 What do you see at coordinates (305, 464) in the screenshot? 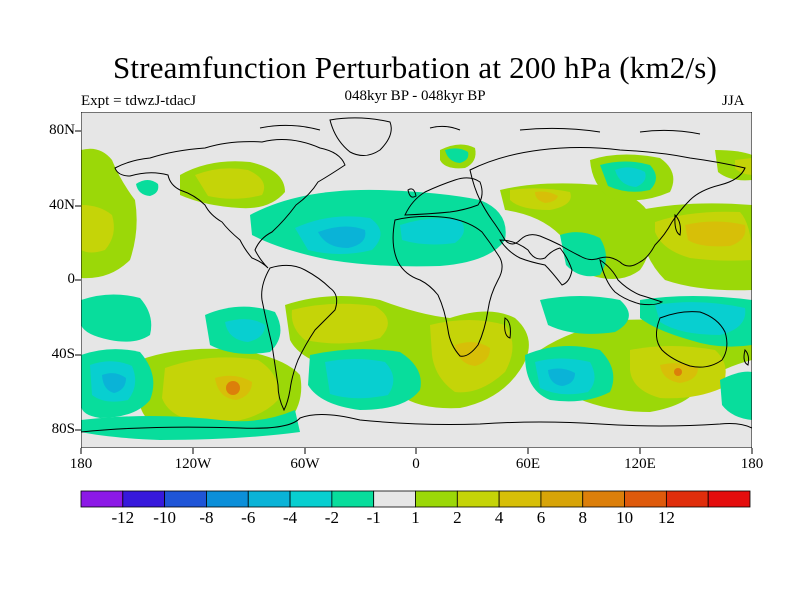
I see `lon-label-60w: 60W` at bounding box center [305, 464].